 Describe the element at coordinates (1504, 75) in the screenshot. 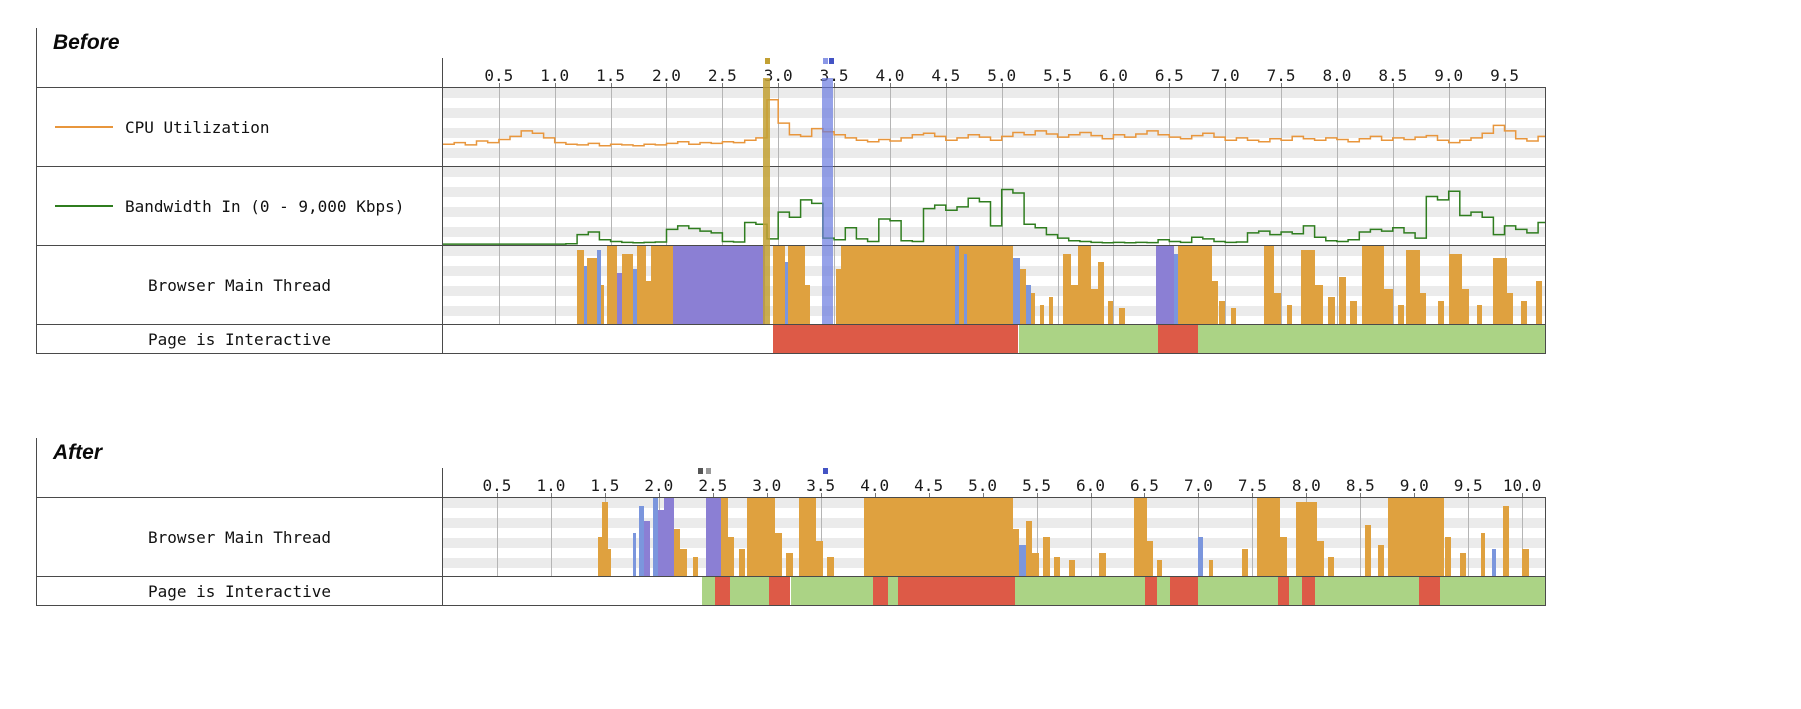

I see `axis-tick-label: 9.5` at that location.